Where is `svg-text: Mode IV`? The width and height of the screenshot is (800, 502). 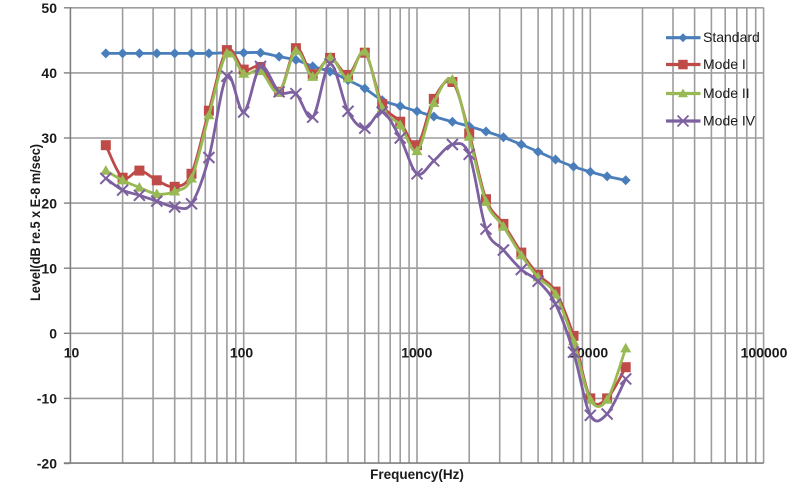 svg-text: Mode IV is located at coordinates (729, 121).